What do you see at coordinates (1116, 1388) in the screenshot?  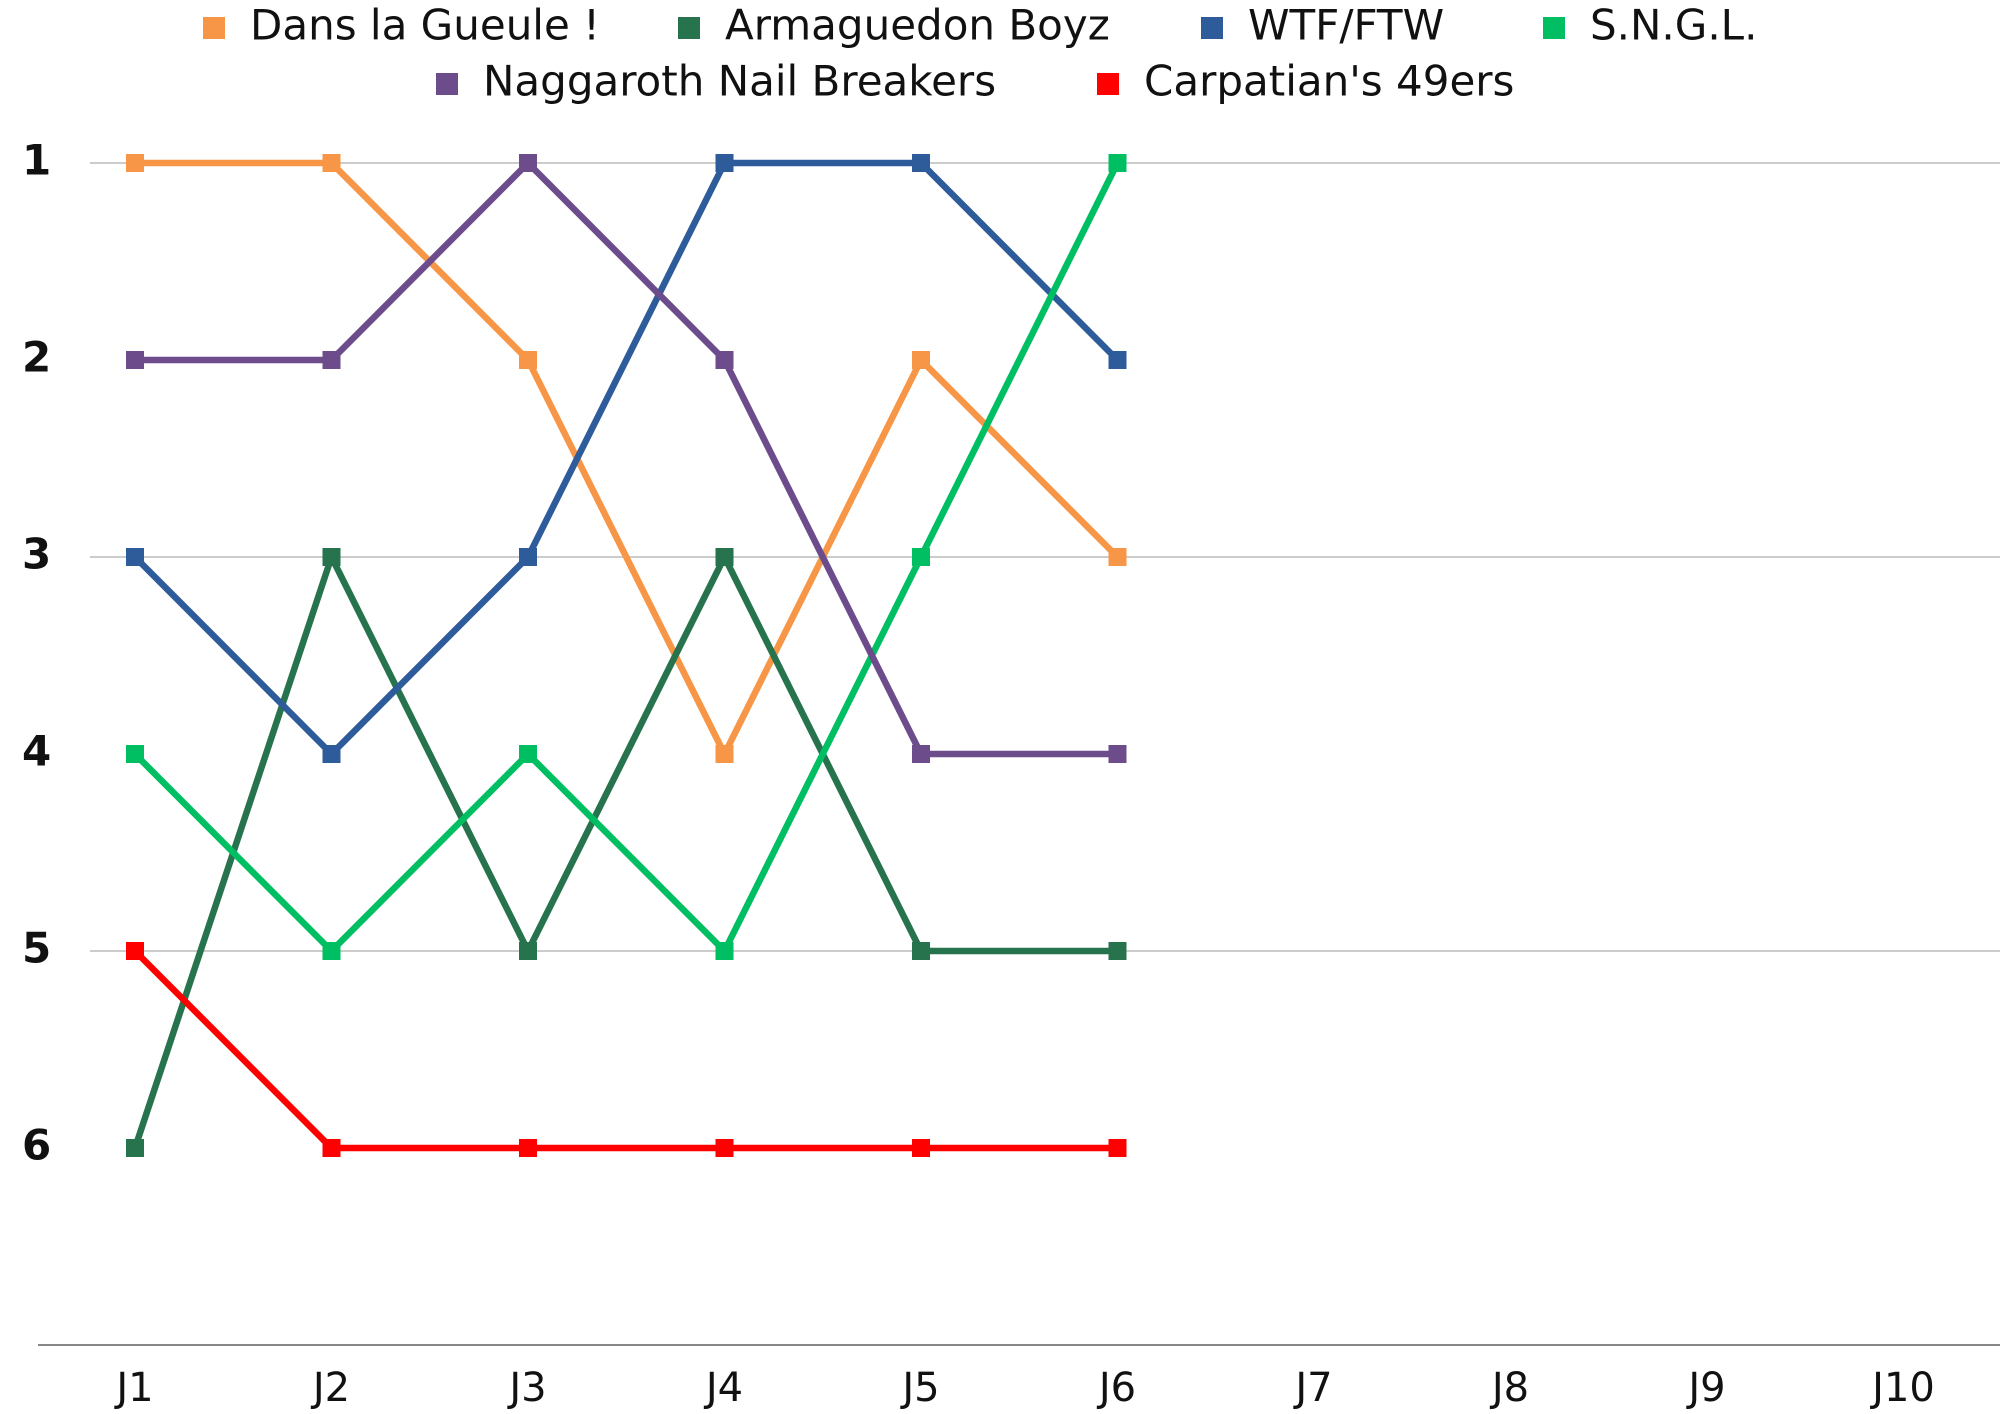 I see `x-tick-label: J6` at bounding box center [1116, 1388].